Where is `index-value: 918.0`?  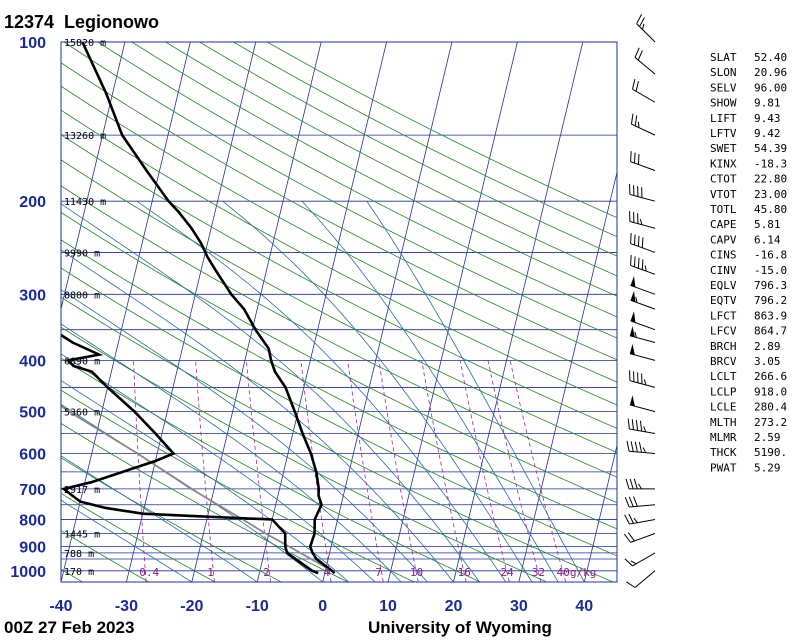 index-value: 918.0 is located at coordinates (770, 391).